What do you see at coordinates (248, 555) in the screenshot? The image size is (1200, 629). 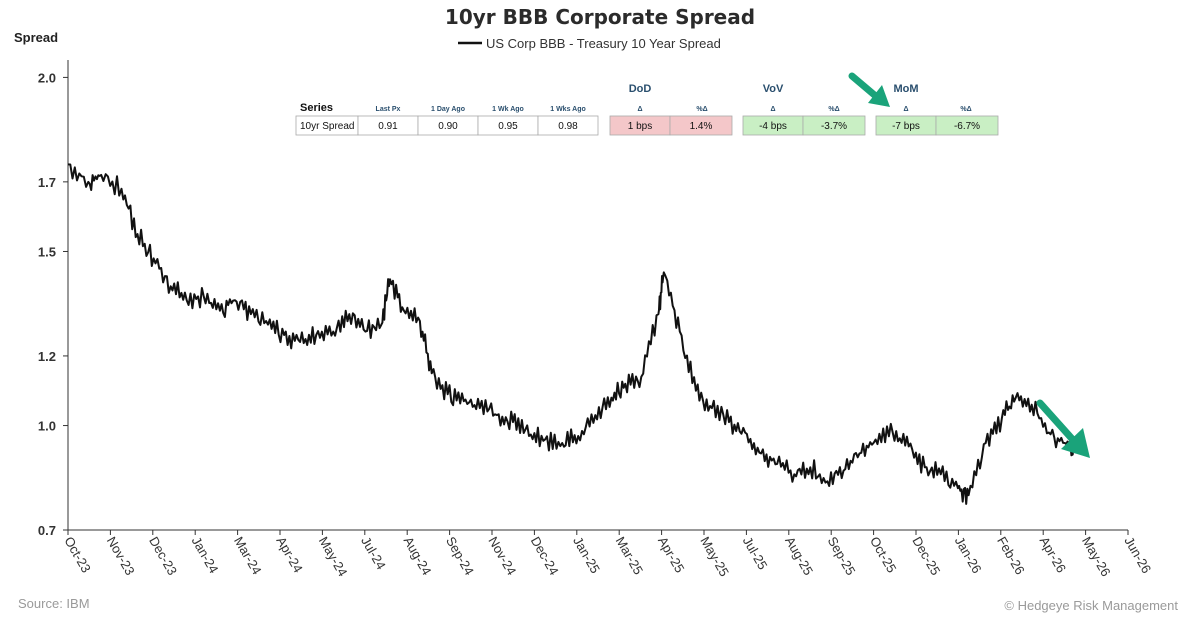 I see `x-tick-label: Mar-24` at bounding box center [248, 555].